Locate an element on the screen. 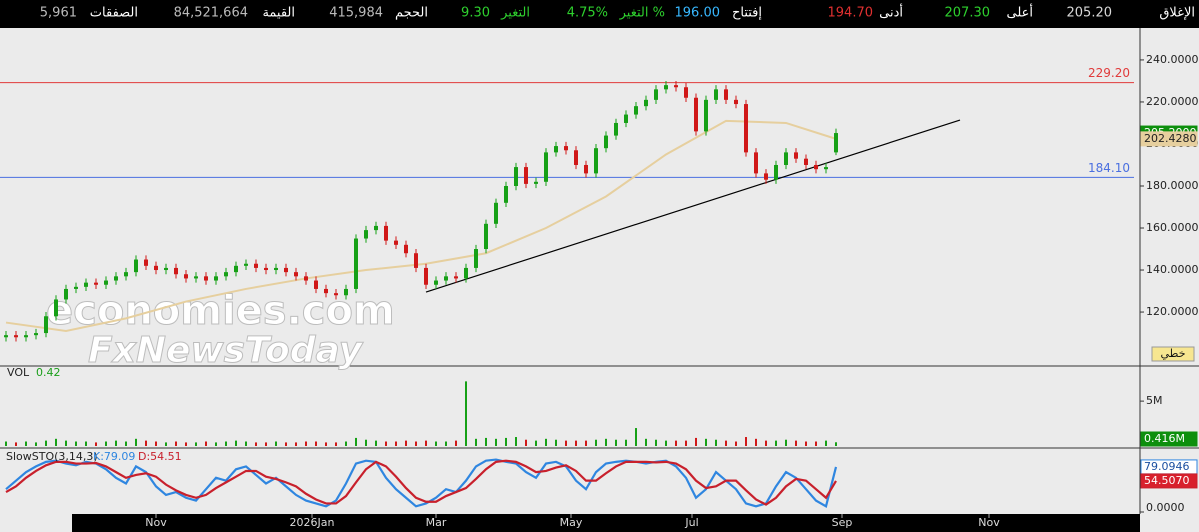 This screenshot has height=532, width=1199. x-tick-label: Sep is located at coordinates (842, 522).